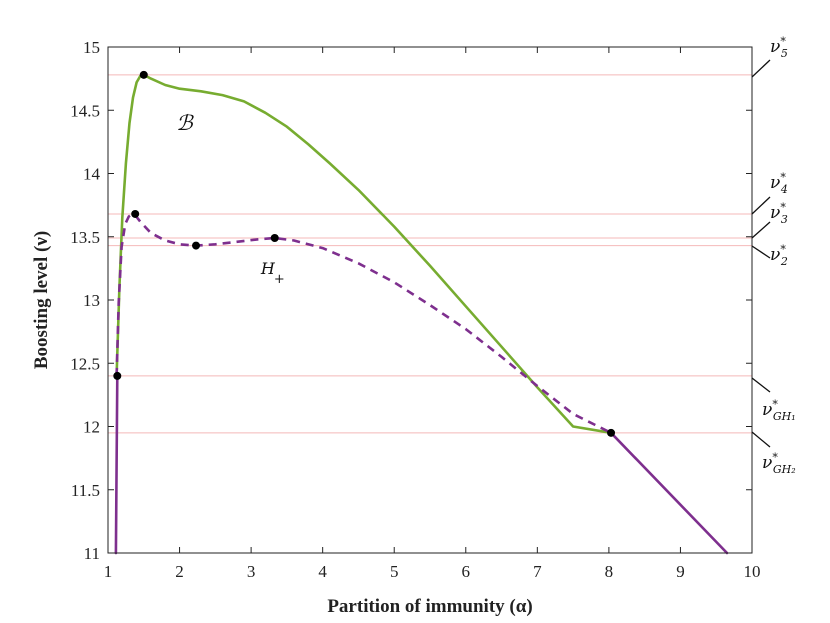  Describe the element at coordinates (85, 237) in the screenshot. I see `y-tick-label: 13.5` at that location.